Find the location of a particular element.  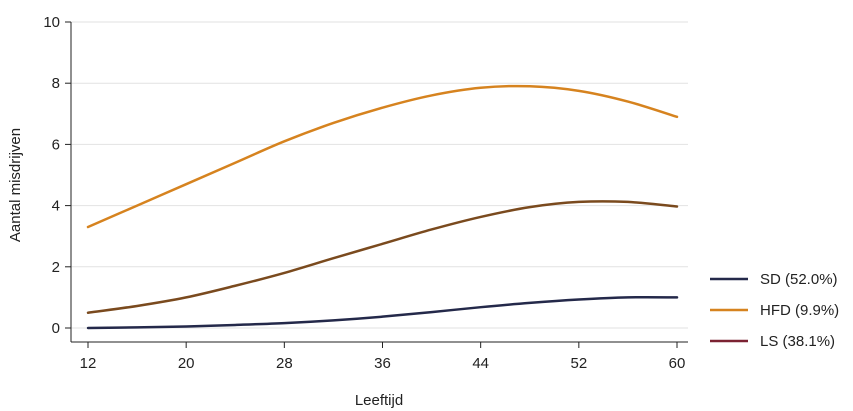

x-tick-label: 36 is located at coordinates (382, 363).